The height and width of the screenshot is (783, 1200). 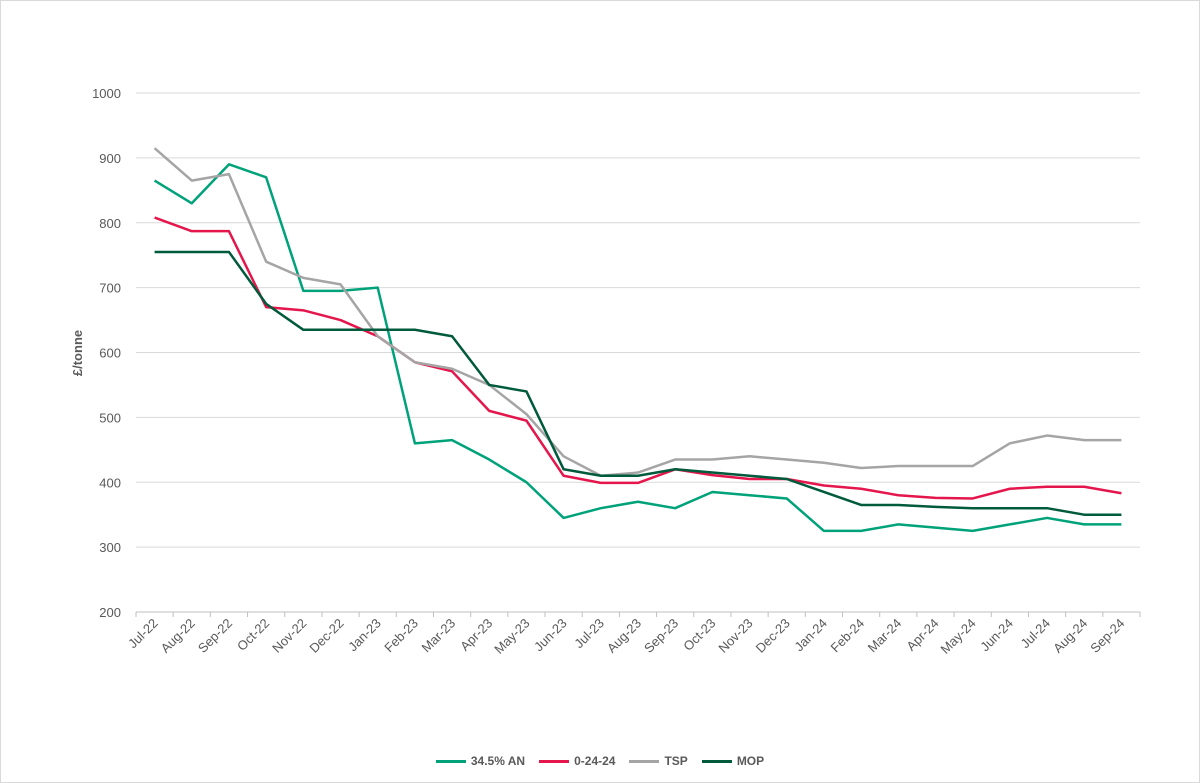 What do you see at coordinates (661, 636) in the screenshot?
I see `x-tick-label: Sep-23` at bounding box center [661, 636].